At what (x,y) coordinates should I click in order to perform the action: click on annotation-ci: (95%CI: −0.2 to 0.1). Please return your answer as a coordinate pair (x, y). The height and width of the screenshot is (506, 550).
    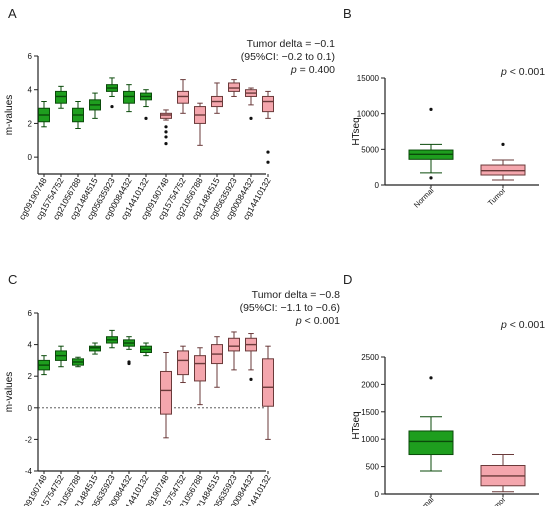
    Looking at the image, I should click on (287, 57).